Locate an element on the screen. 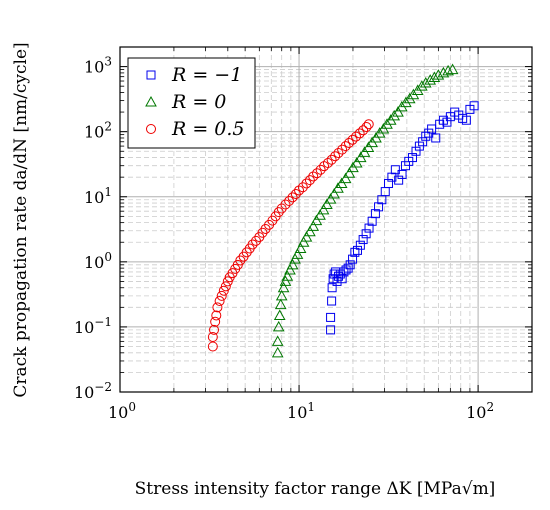  legend: R = −1 R = 0 R = 0.5 is located at coordinates (191, 103).